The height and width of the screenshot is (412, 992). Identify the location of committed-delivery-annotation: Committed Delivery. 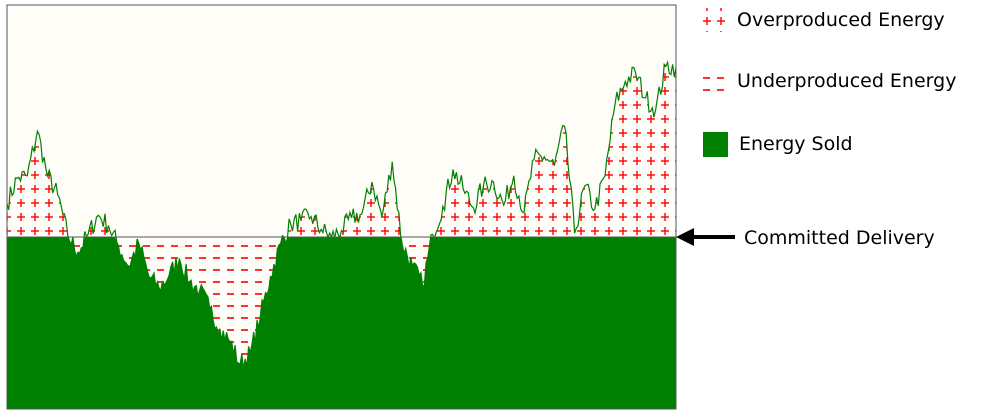
(805, 238).